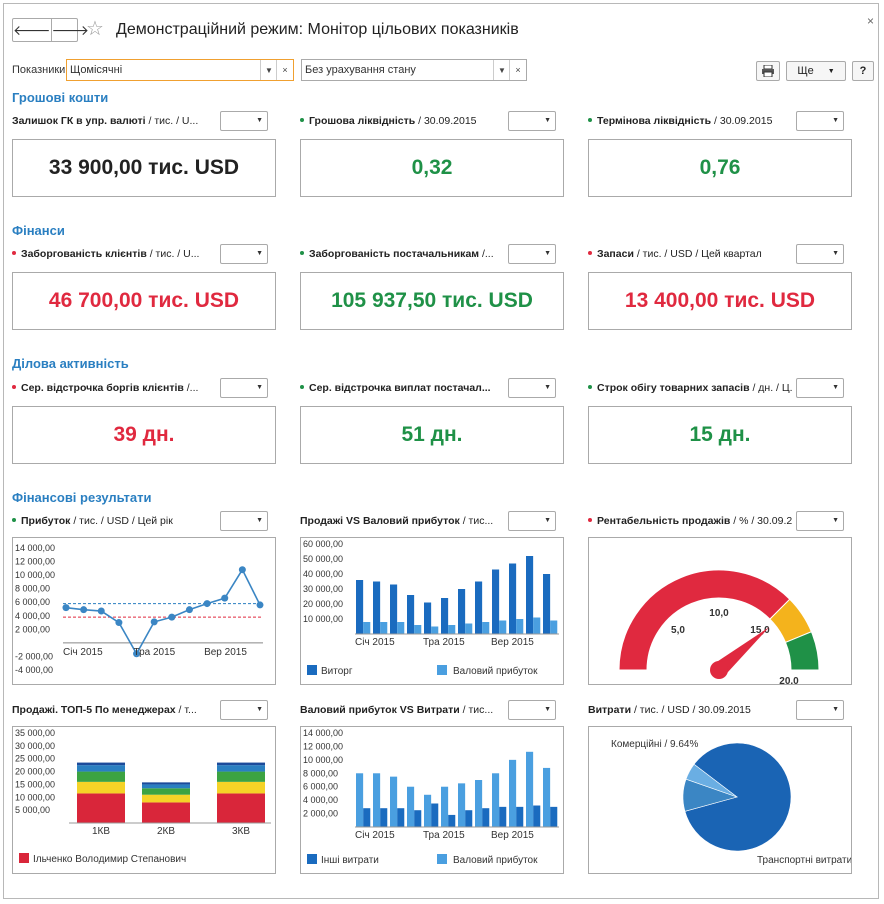 Image resolution: width=884 pixels, height=904 pixels. What do you see at coordinates (768, 71) in the screenshot?
I see `print-button` at bounding box center [768, 71].